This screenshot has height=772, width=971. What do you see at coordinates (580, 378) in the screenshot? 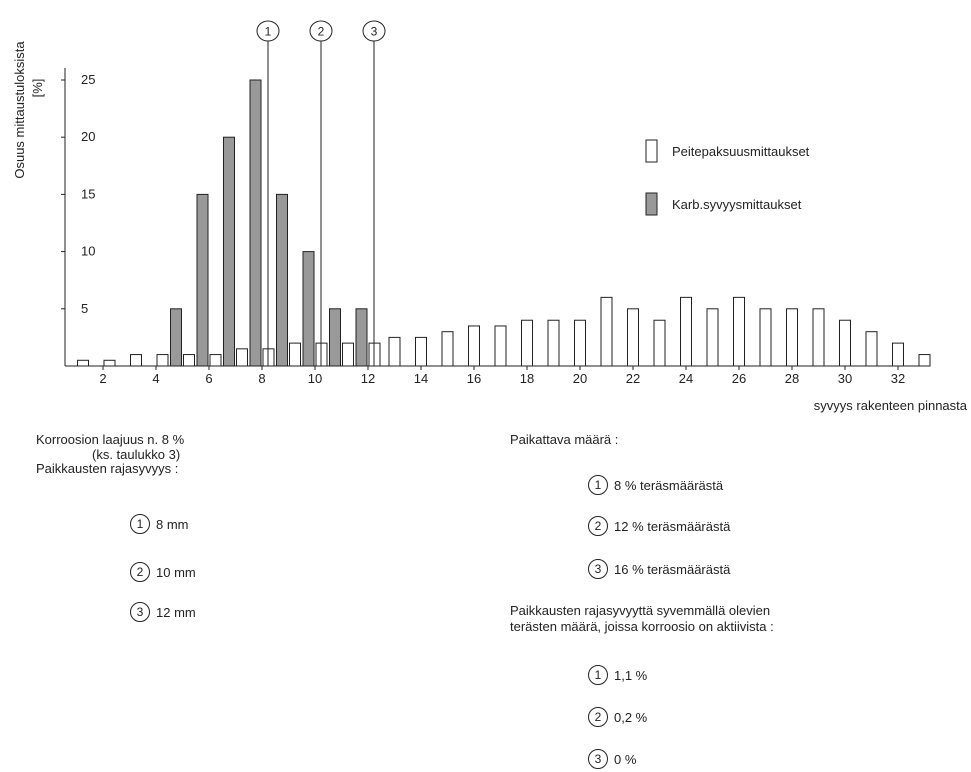
I see `x-tick-label: 20` at bounding box center [580, 378].